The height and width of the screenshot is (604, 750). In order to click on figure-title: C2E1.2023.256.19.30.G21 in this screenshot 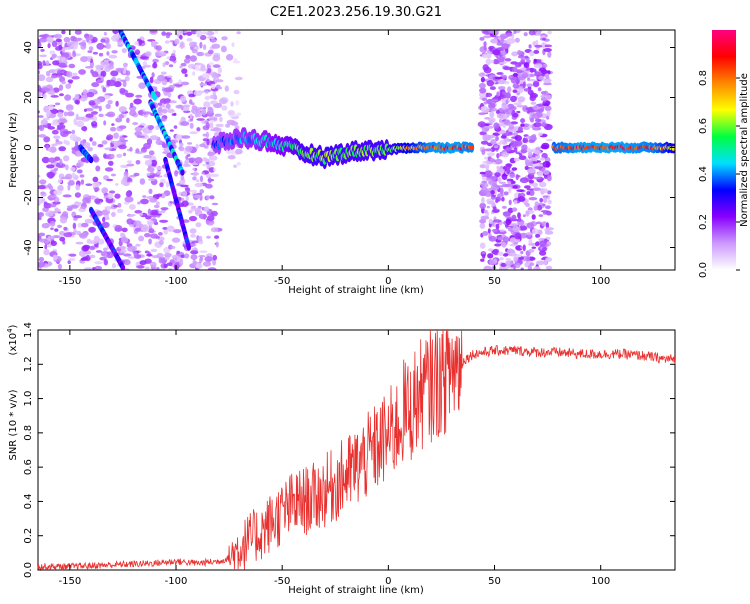, I will do `click(356, 12)`.